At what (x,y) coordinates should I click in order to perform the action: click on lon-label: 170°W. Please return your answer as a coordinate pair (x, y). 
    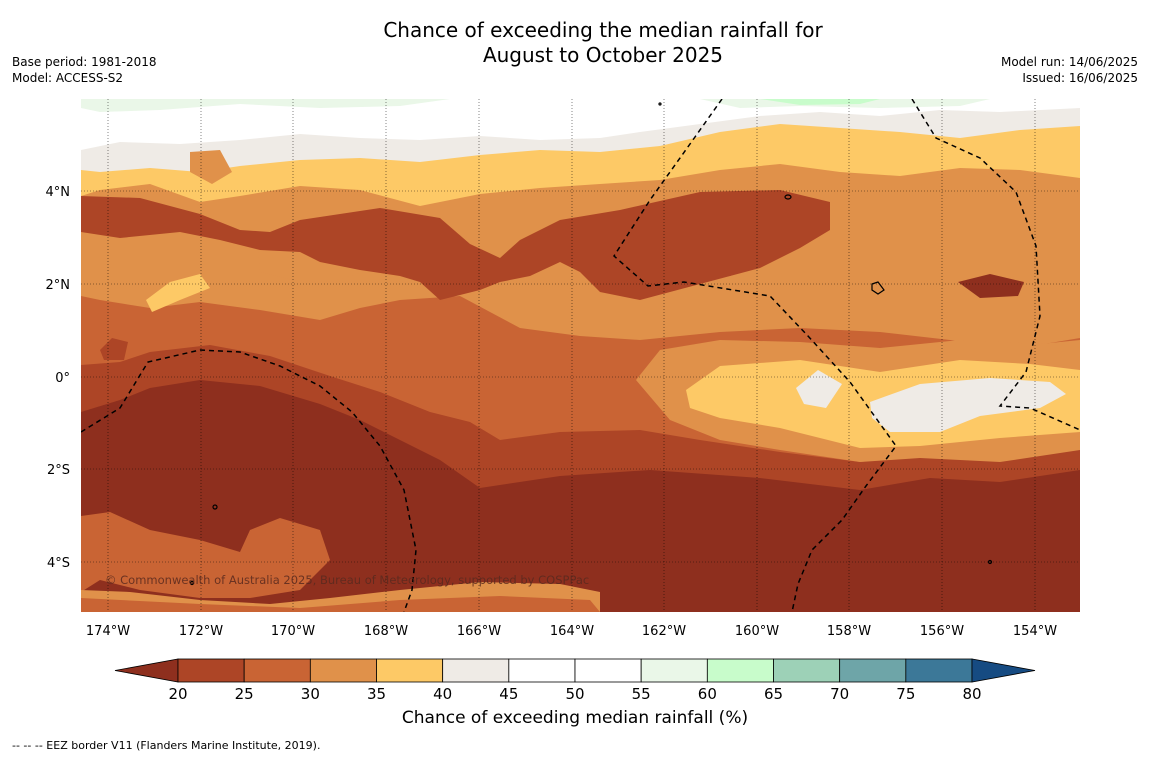
    Looking at the image, I should click on (293, 631).